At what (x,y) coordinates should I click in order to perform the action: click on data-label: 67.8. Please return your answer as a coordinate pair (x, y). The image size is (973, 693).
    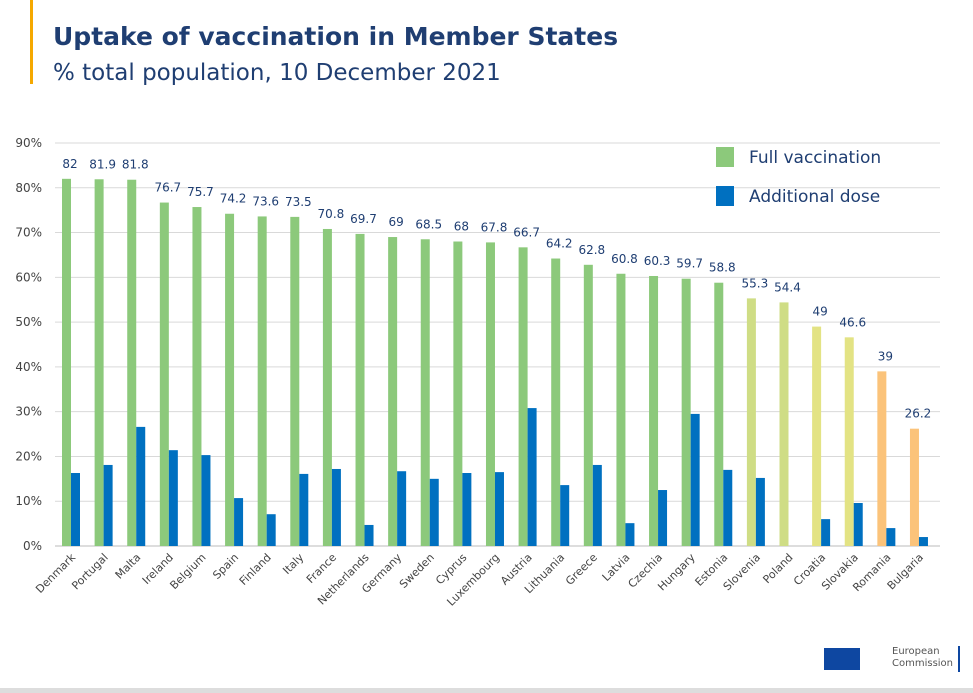
    Looking at the image, I should click on (494, 227).